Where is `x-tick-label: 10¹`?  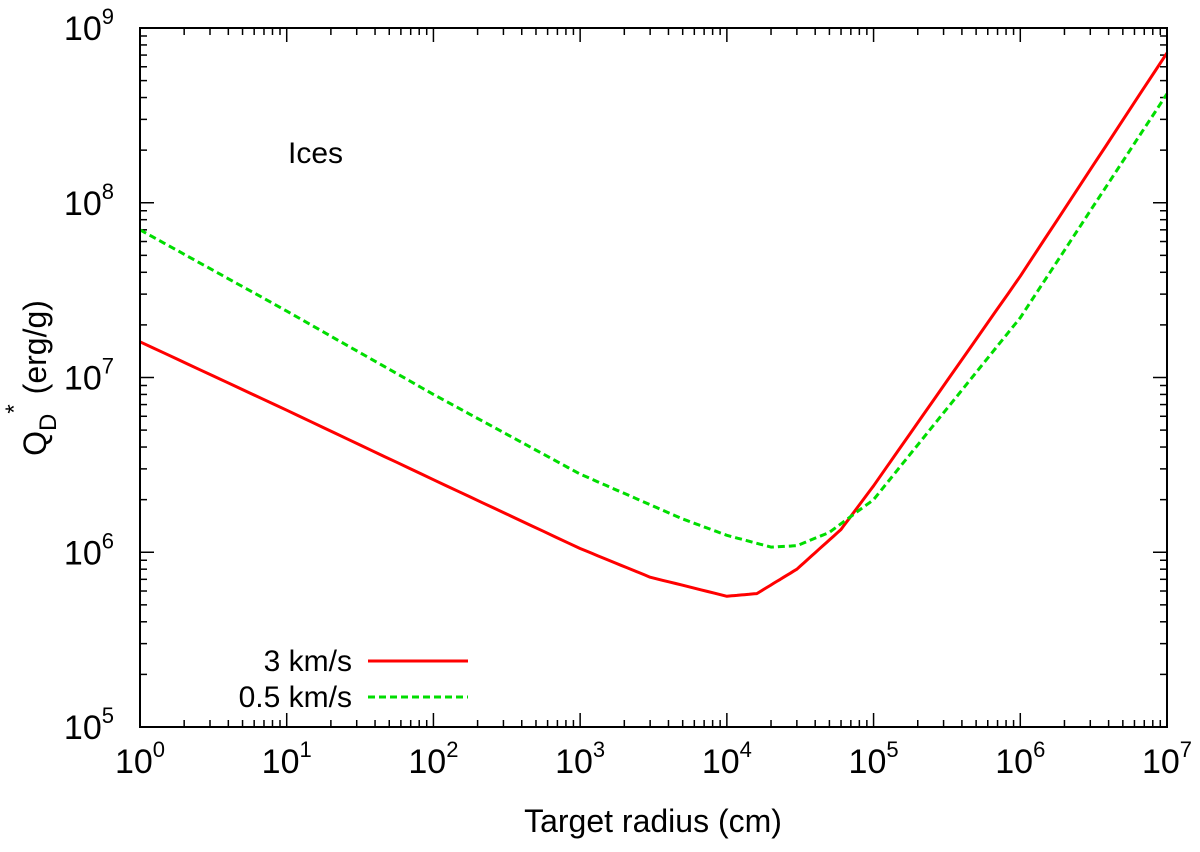
x-tick-label: 10¹ is located at coordinates (287, 759).